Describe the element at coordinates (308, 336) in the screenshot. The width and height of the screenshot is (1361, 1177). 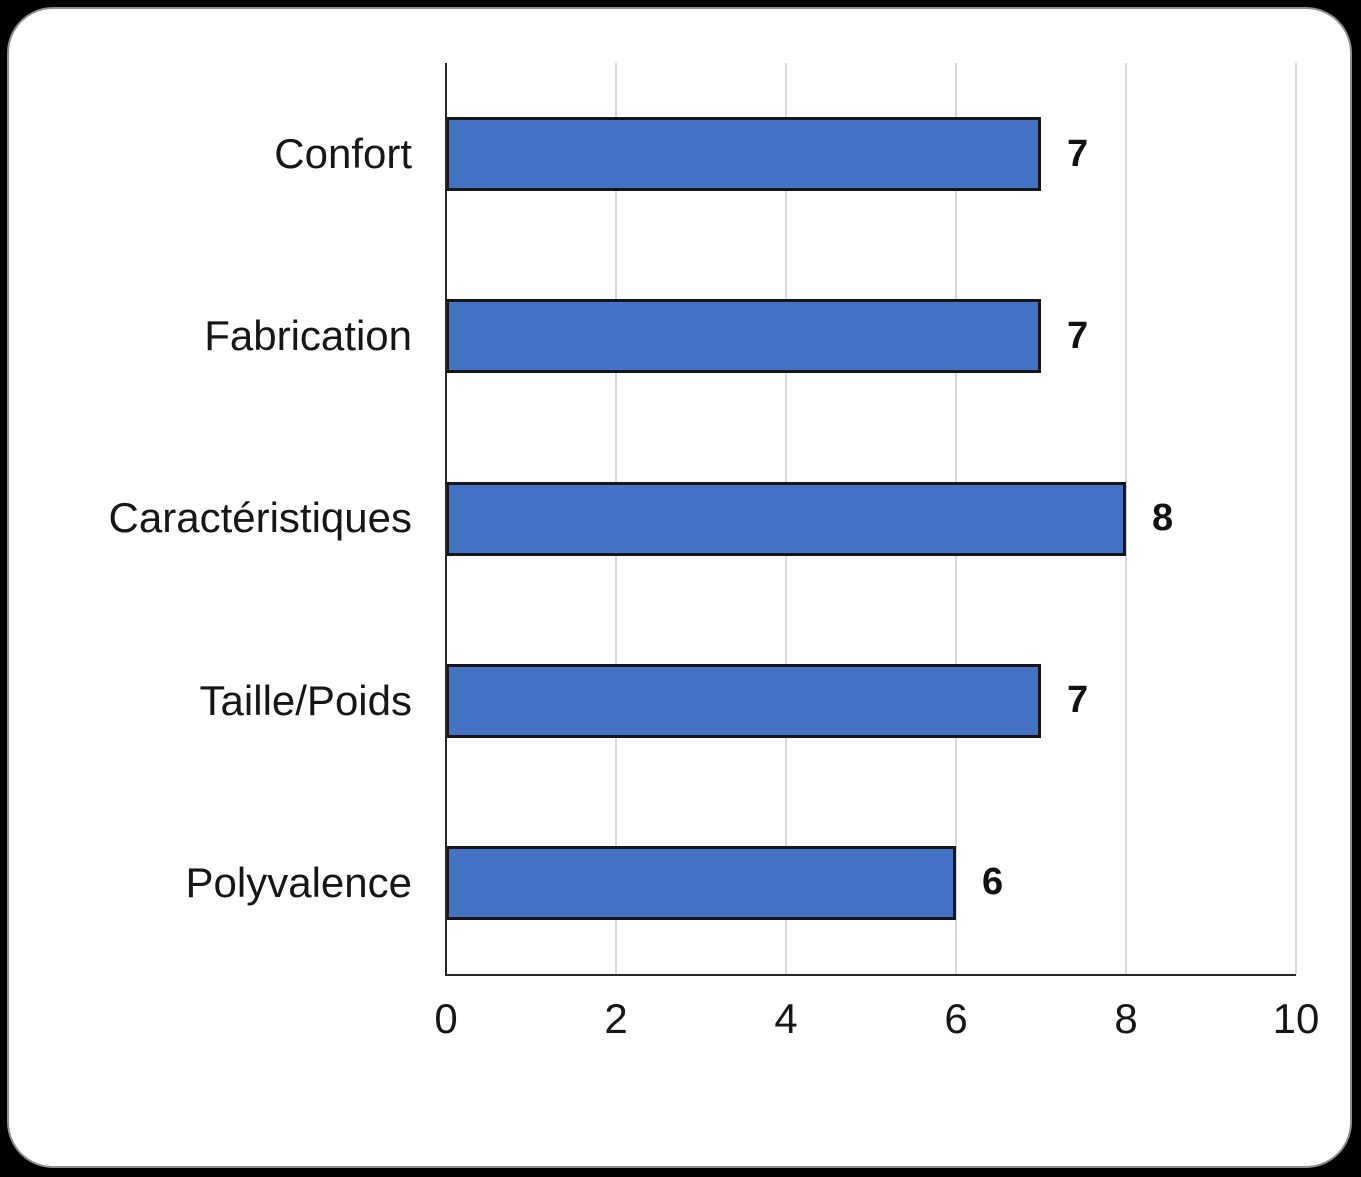
I see `category-label-1: Fabrication` at that location.